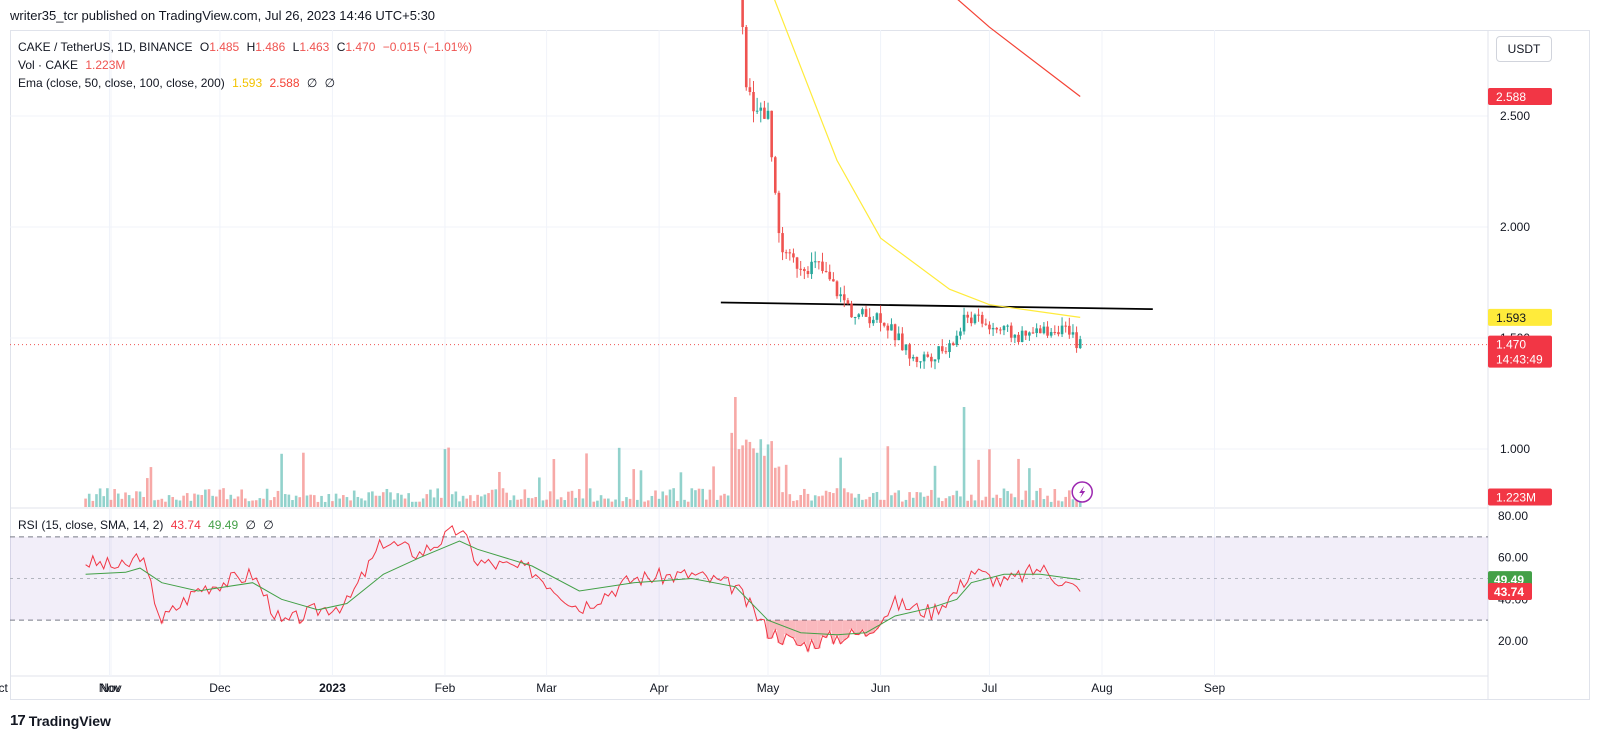  I want to click on horizontal-line, so click(936, 306).